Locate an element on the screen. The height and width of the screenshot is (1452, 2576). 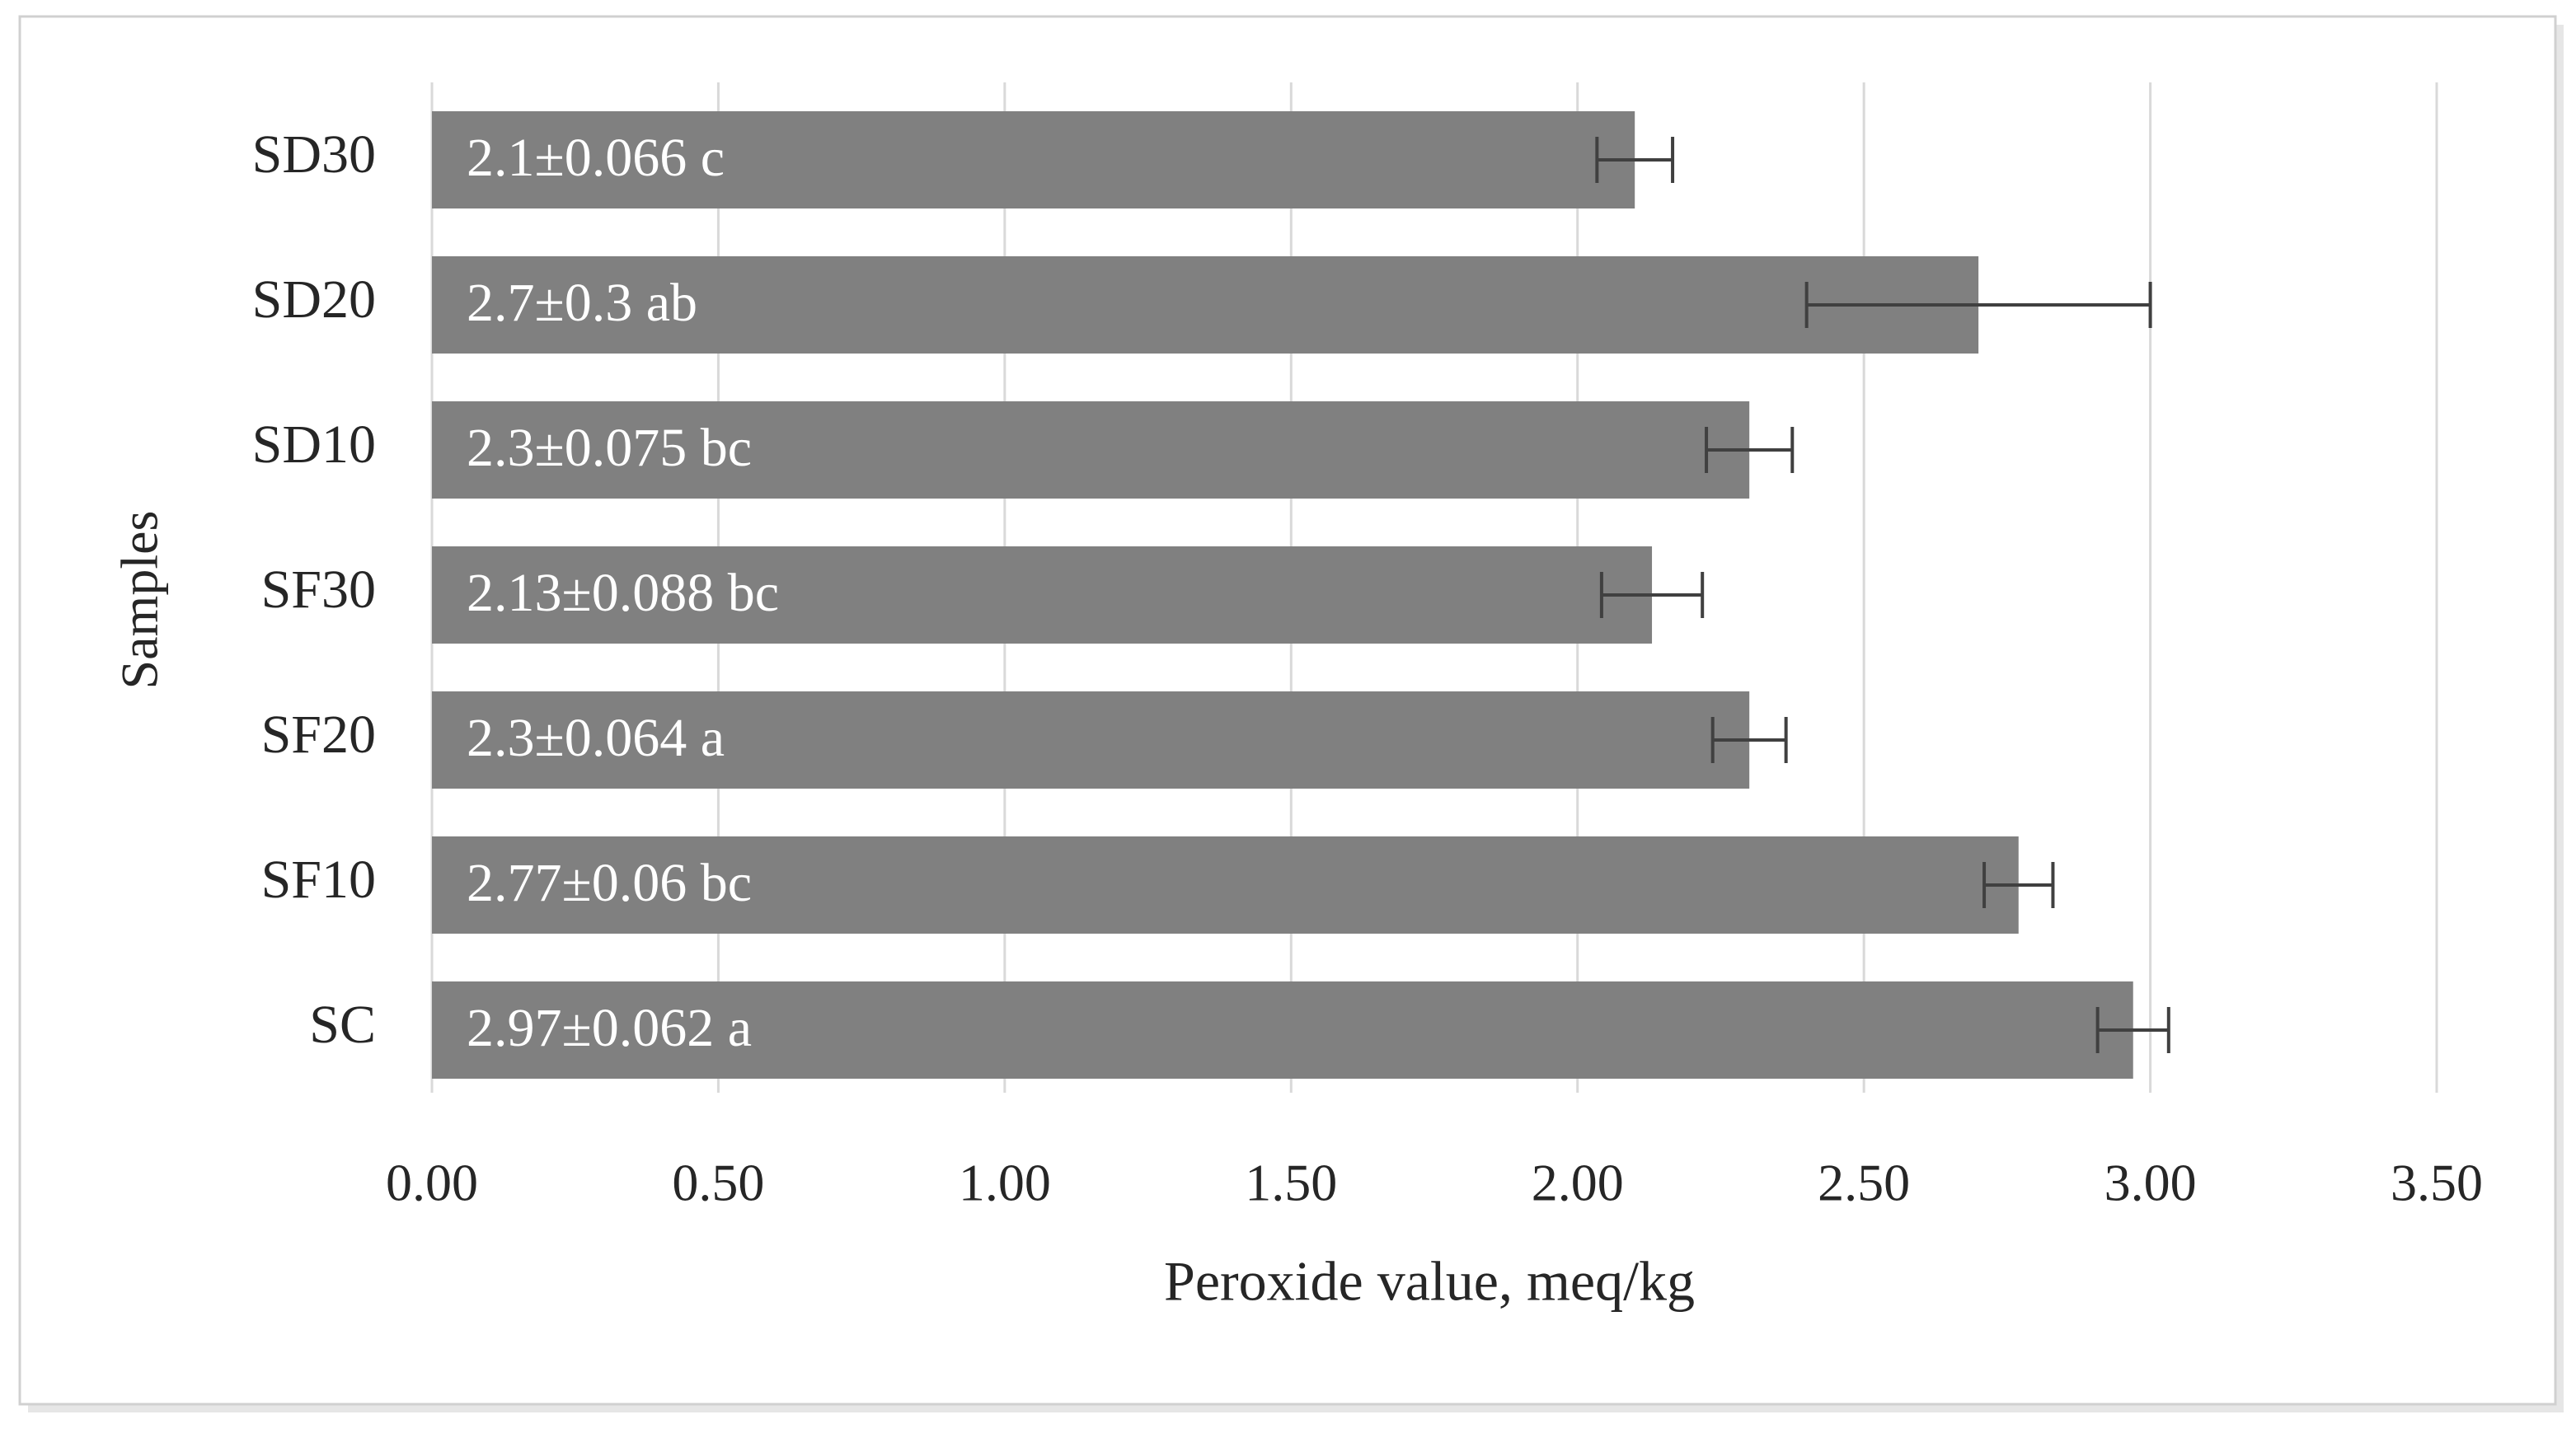
x-tick-label: 3.00 is located at coordinates (2150, 1183).